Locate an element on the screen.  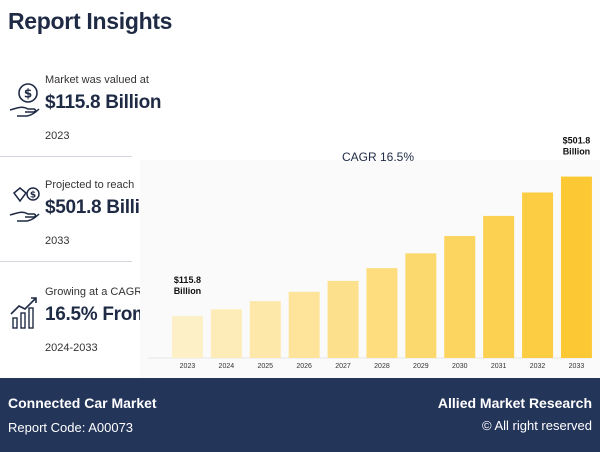
x-tick-label: 2024 is located at coordinates (227, 366).